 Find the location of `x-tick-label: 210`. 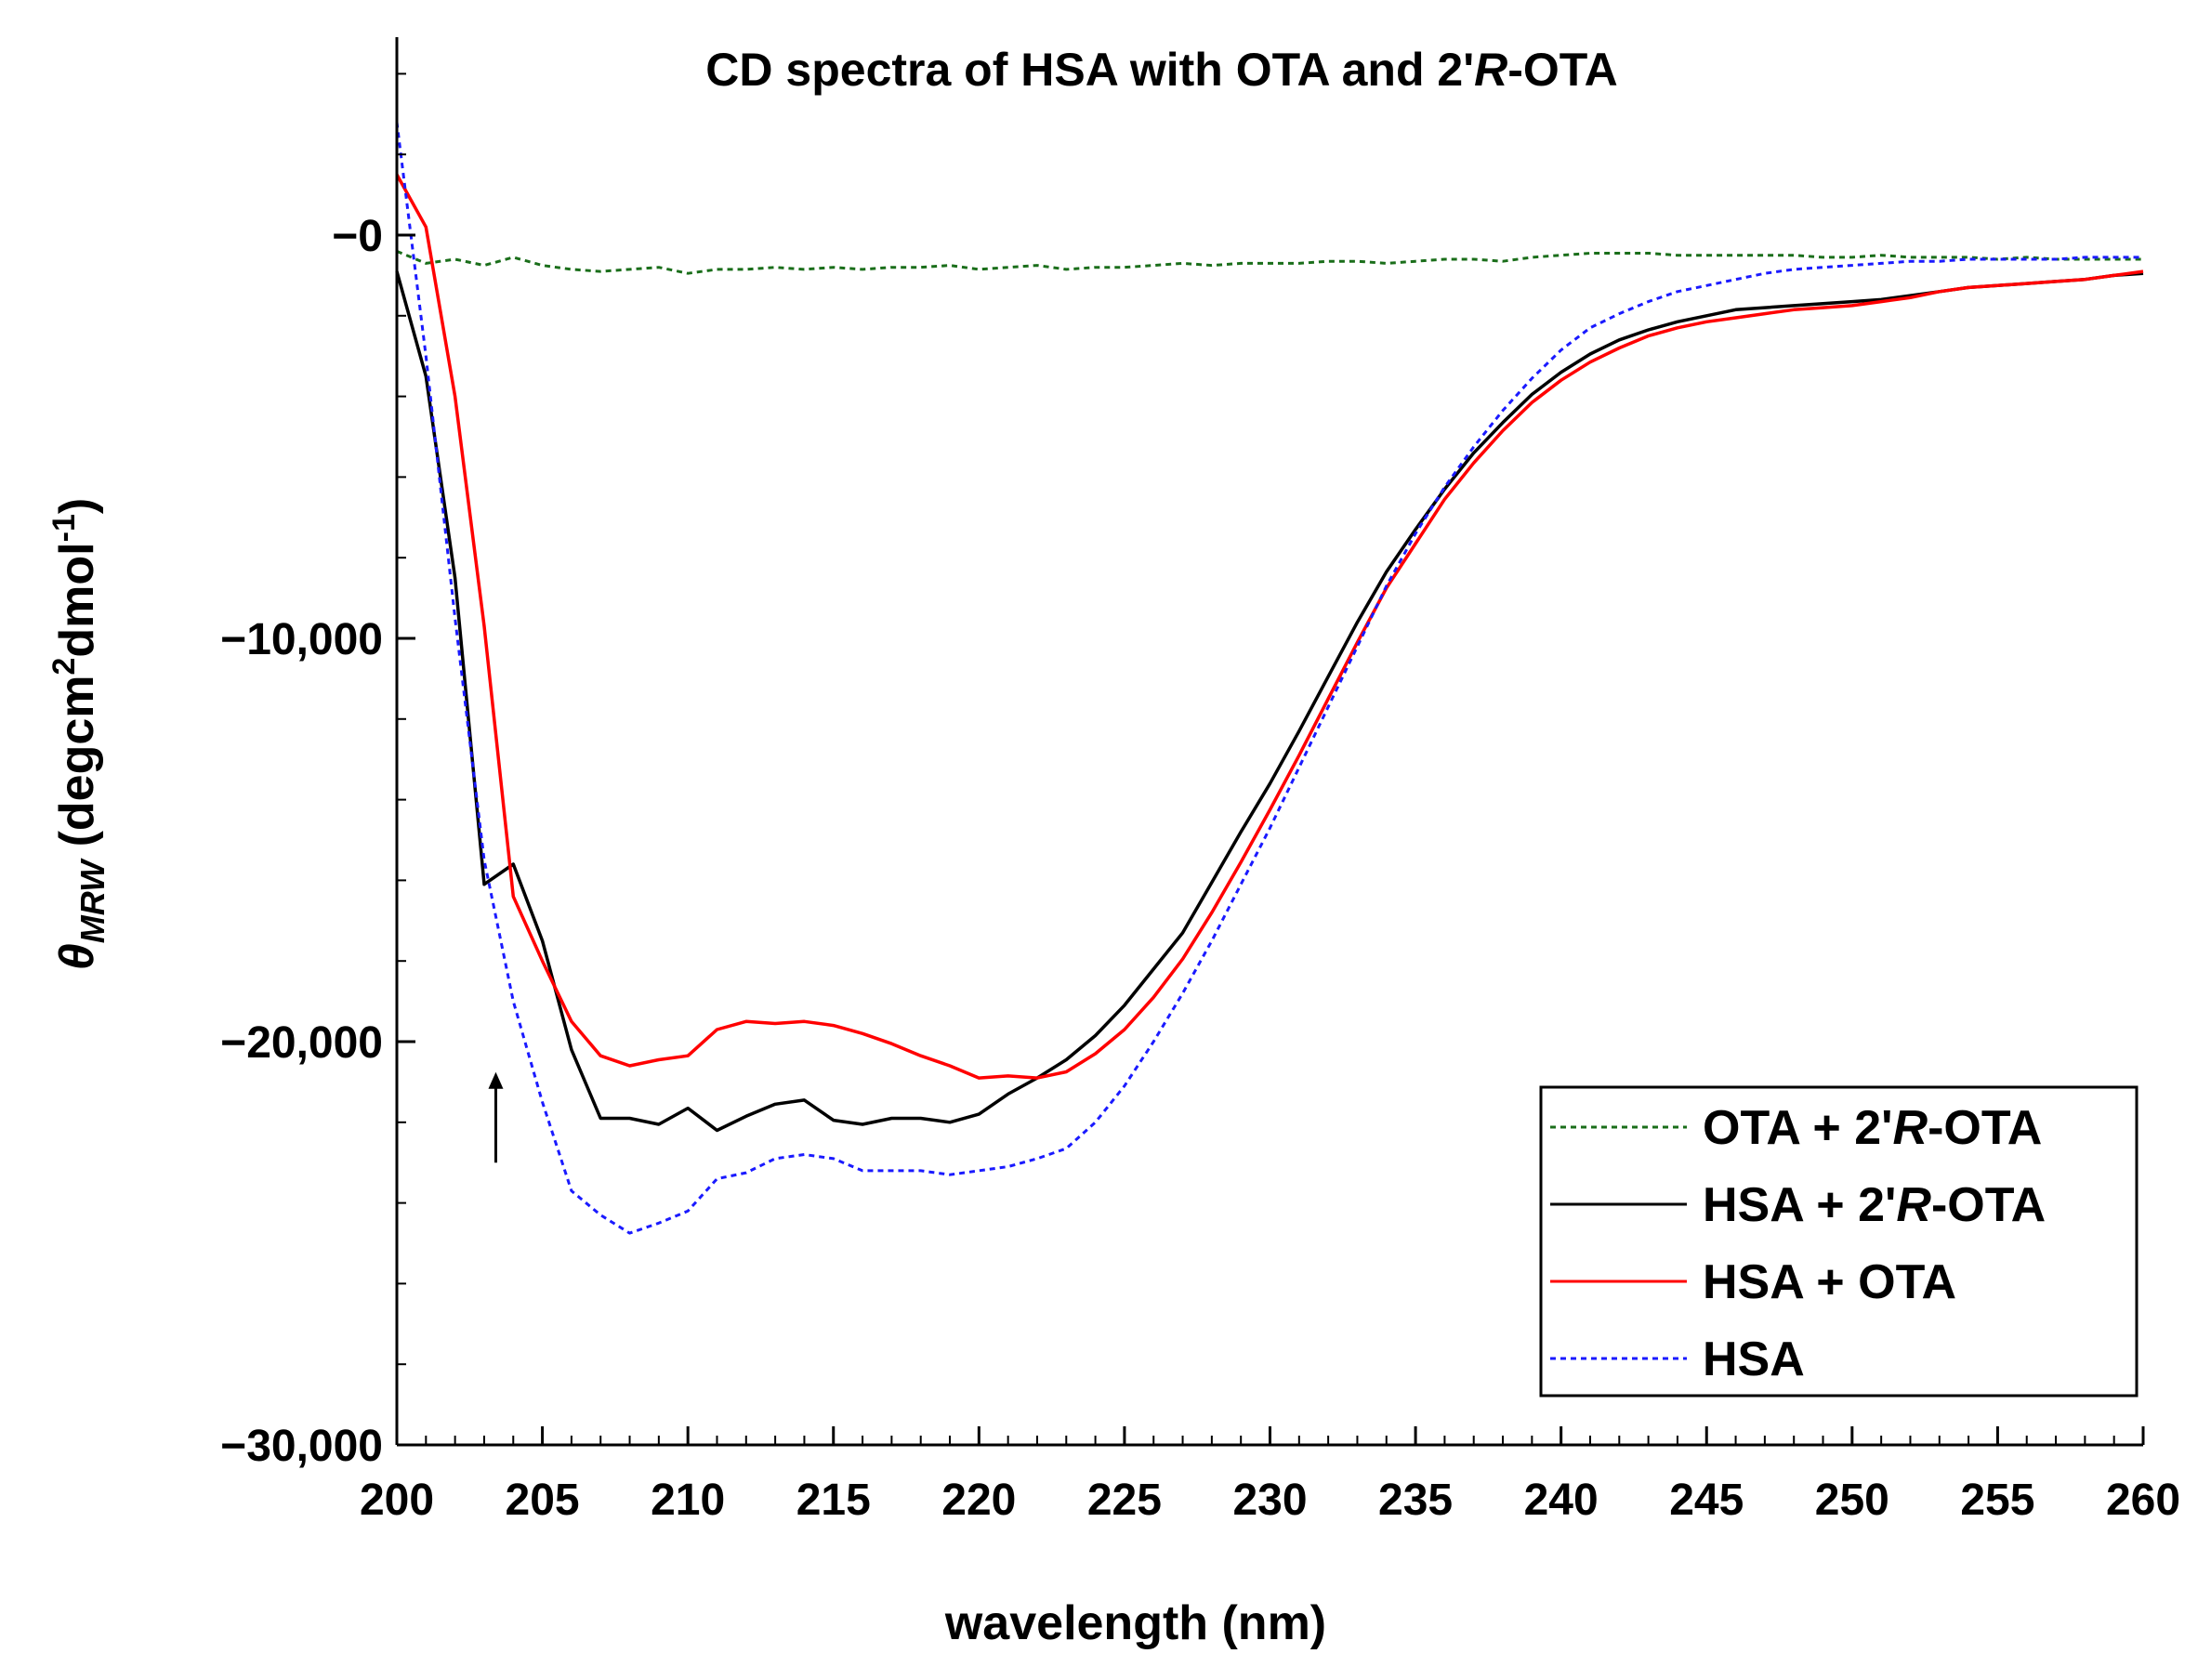

x-tick-label: 210 is located at coordinates (688, 1500).